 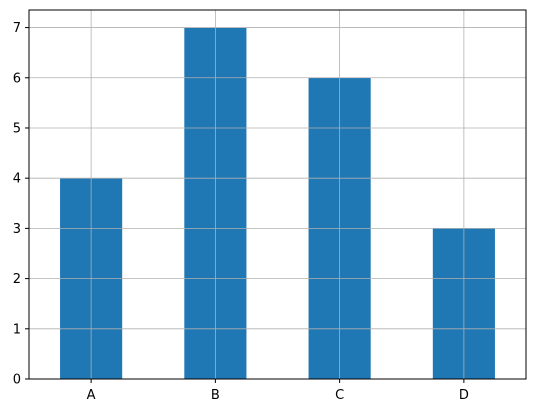 I want to click on y-tick-label: 7, so click(x=17, y=28).